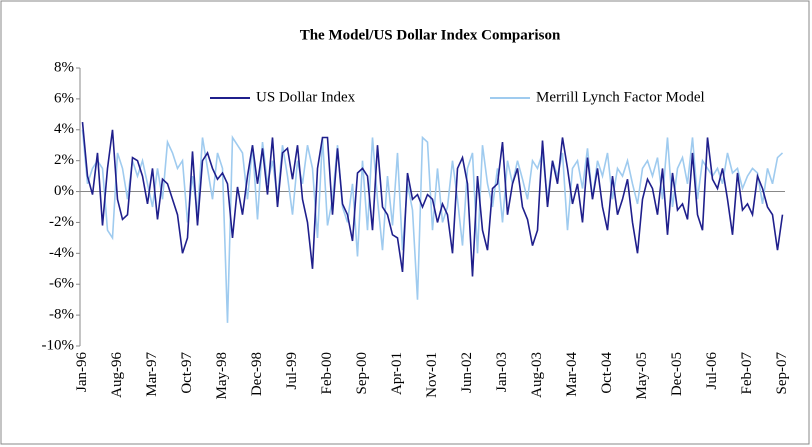 The width and height of the screenshot is (812, 447). I want to click on x-tick-label: Jan-96, so click(82, 372).